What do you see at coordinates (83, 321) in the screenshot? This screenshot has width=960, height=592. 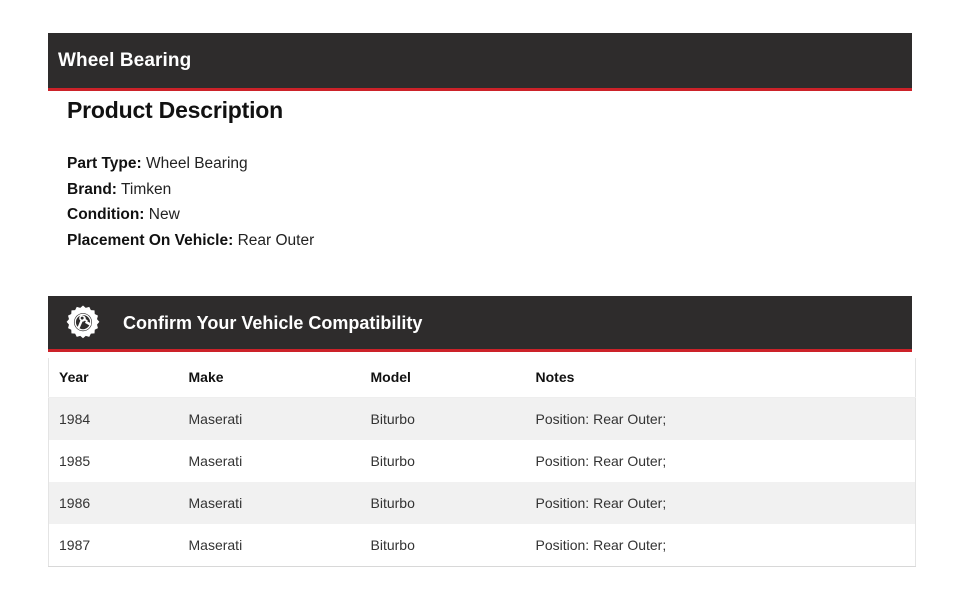 I see `gear-wrench-icon` at bounding box center [83, 321].